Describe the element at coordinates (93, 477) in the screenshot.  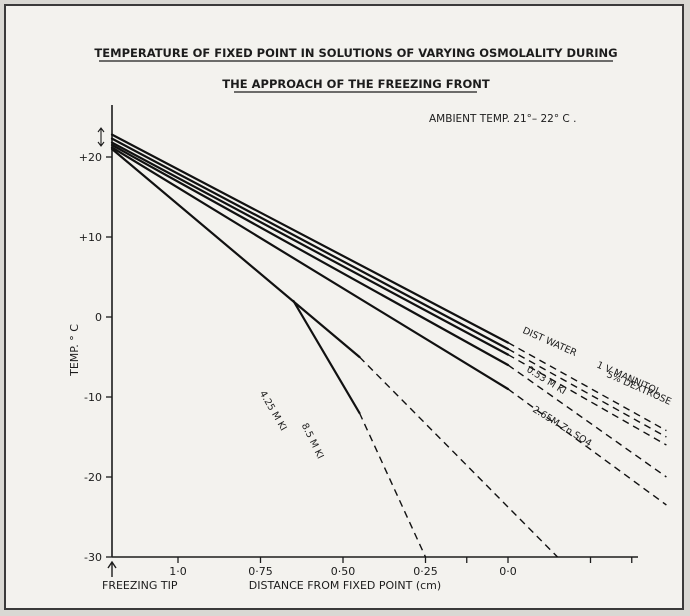
I see `y-tick-label: -20` at that location.